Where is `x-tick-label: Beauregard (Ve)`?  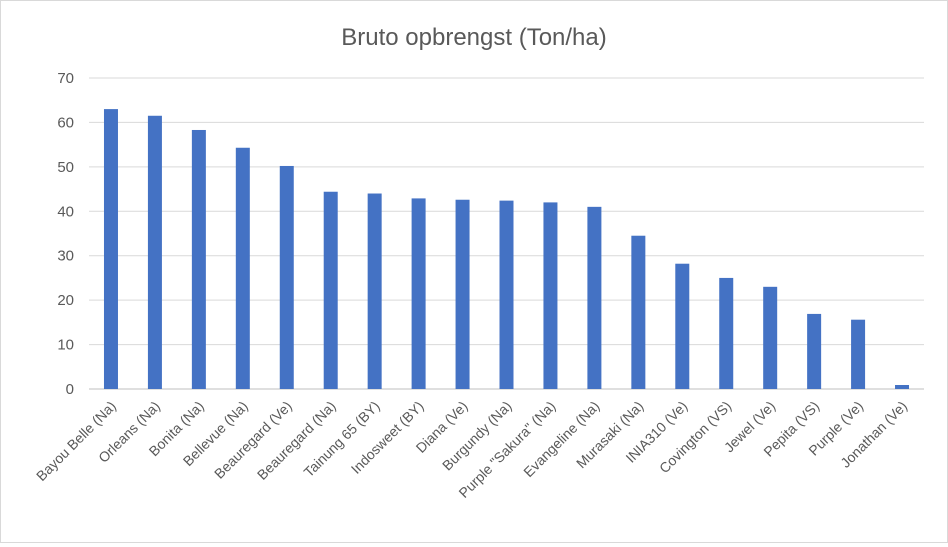
x-tick-label: Beauregard (Ve) is located at coordinates (253, 440).